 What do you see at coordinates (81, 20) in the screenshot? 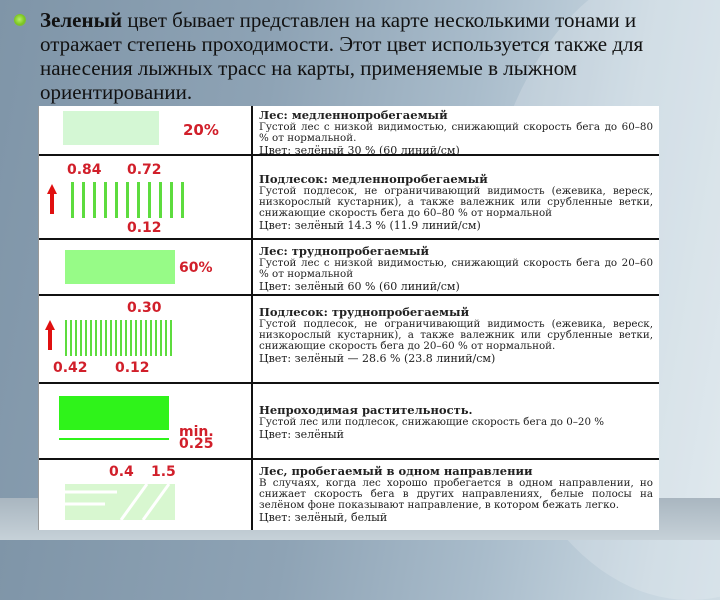
I see `intro-bold-word: Зеленый` at bounding box center [81, 20].